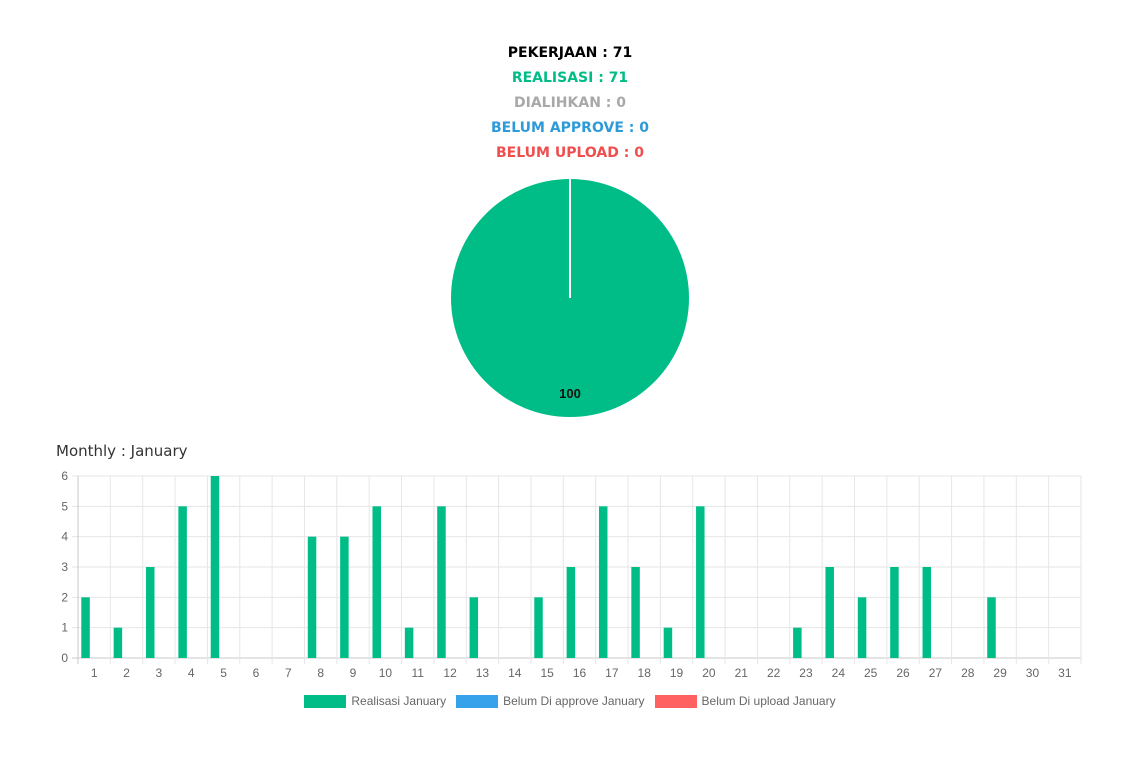  I want to click on x-tick-label: 31, so click(1065, 673).